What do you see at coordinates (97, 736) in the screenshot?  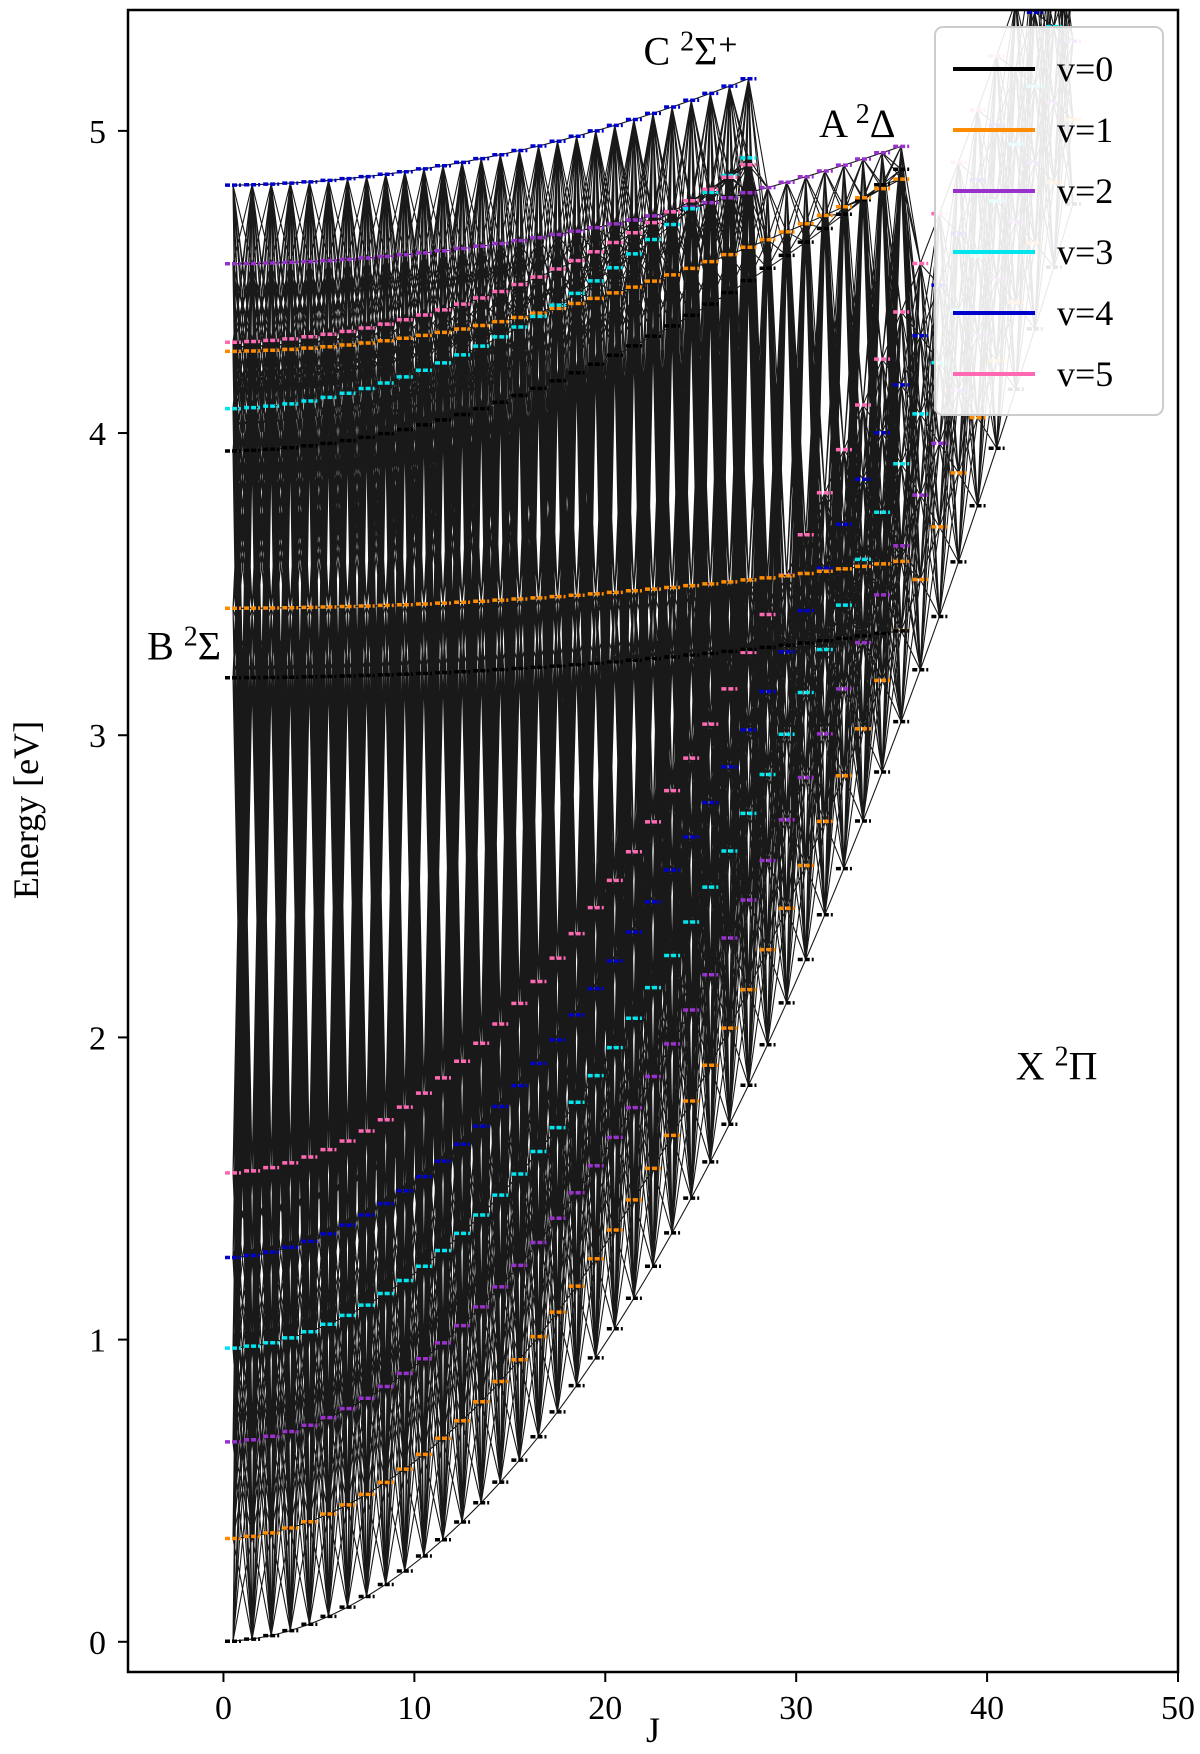 I see `y-tick-label: 3` at bounding box center [97, 736].